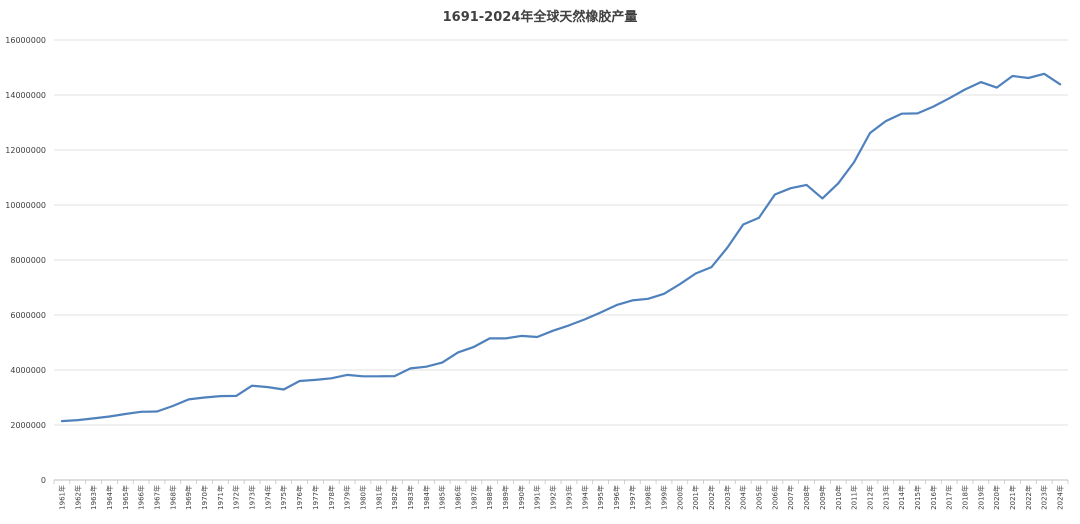 This screenshot has width=1080, height=524. Describe the element at coordinates (806, 497) in the screenshot. I see `x-tick-label: 2008年` at that location.